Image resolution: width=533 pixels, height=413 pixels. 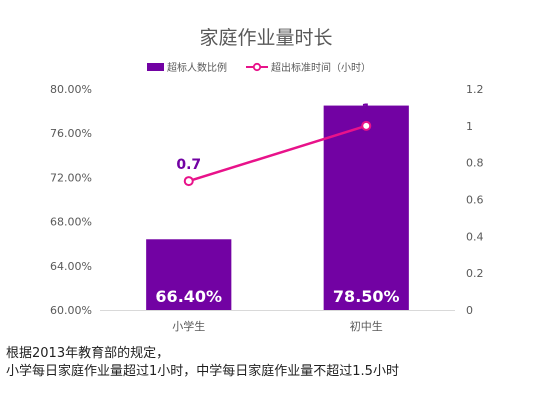 What do you see at coordinates (155, 67) in the screenshot?
I see `legend-bar-swatch` at bounding box center [155, 67].